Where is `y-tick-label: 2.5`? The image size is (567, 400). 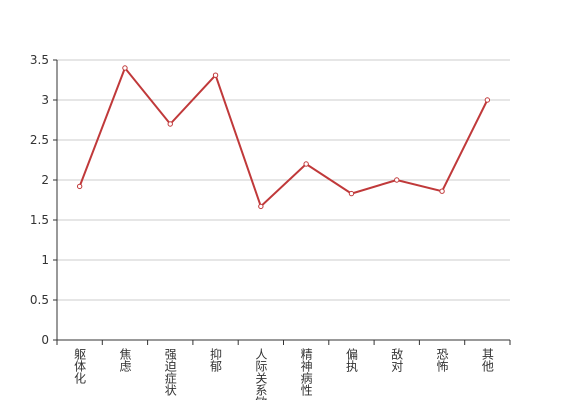
y-tick-label: 2.5 is located at coordinates (39, 140).